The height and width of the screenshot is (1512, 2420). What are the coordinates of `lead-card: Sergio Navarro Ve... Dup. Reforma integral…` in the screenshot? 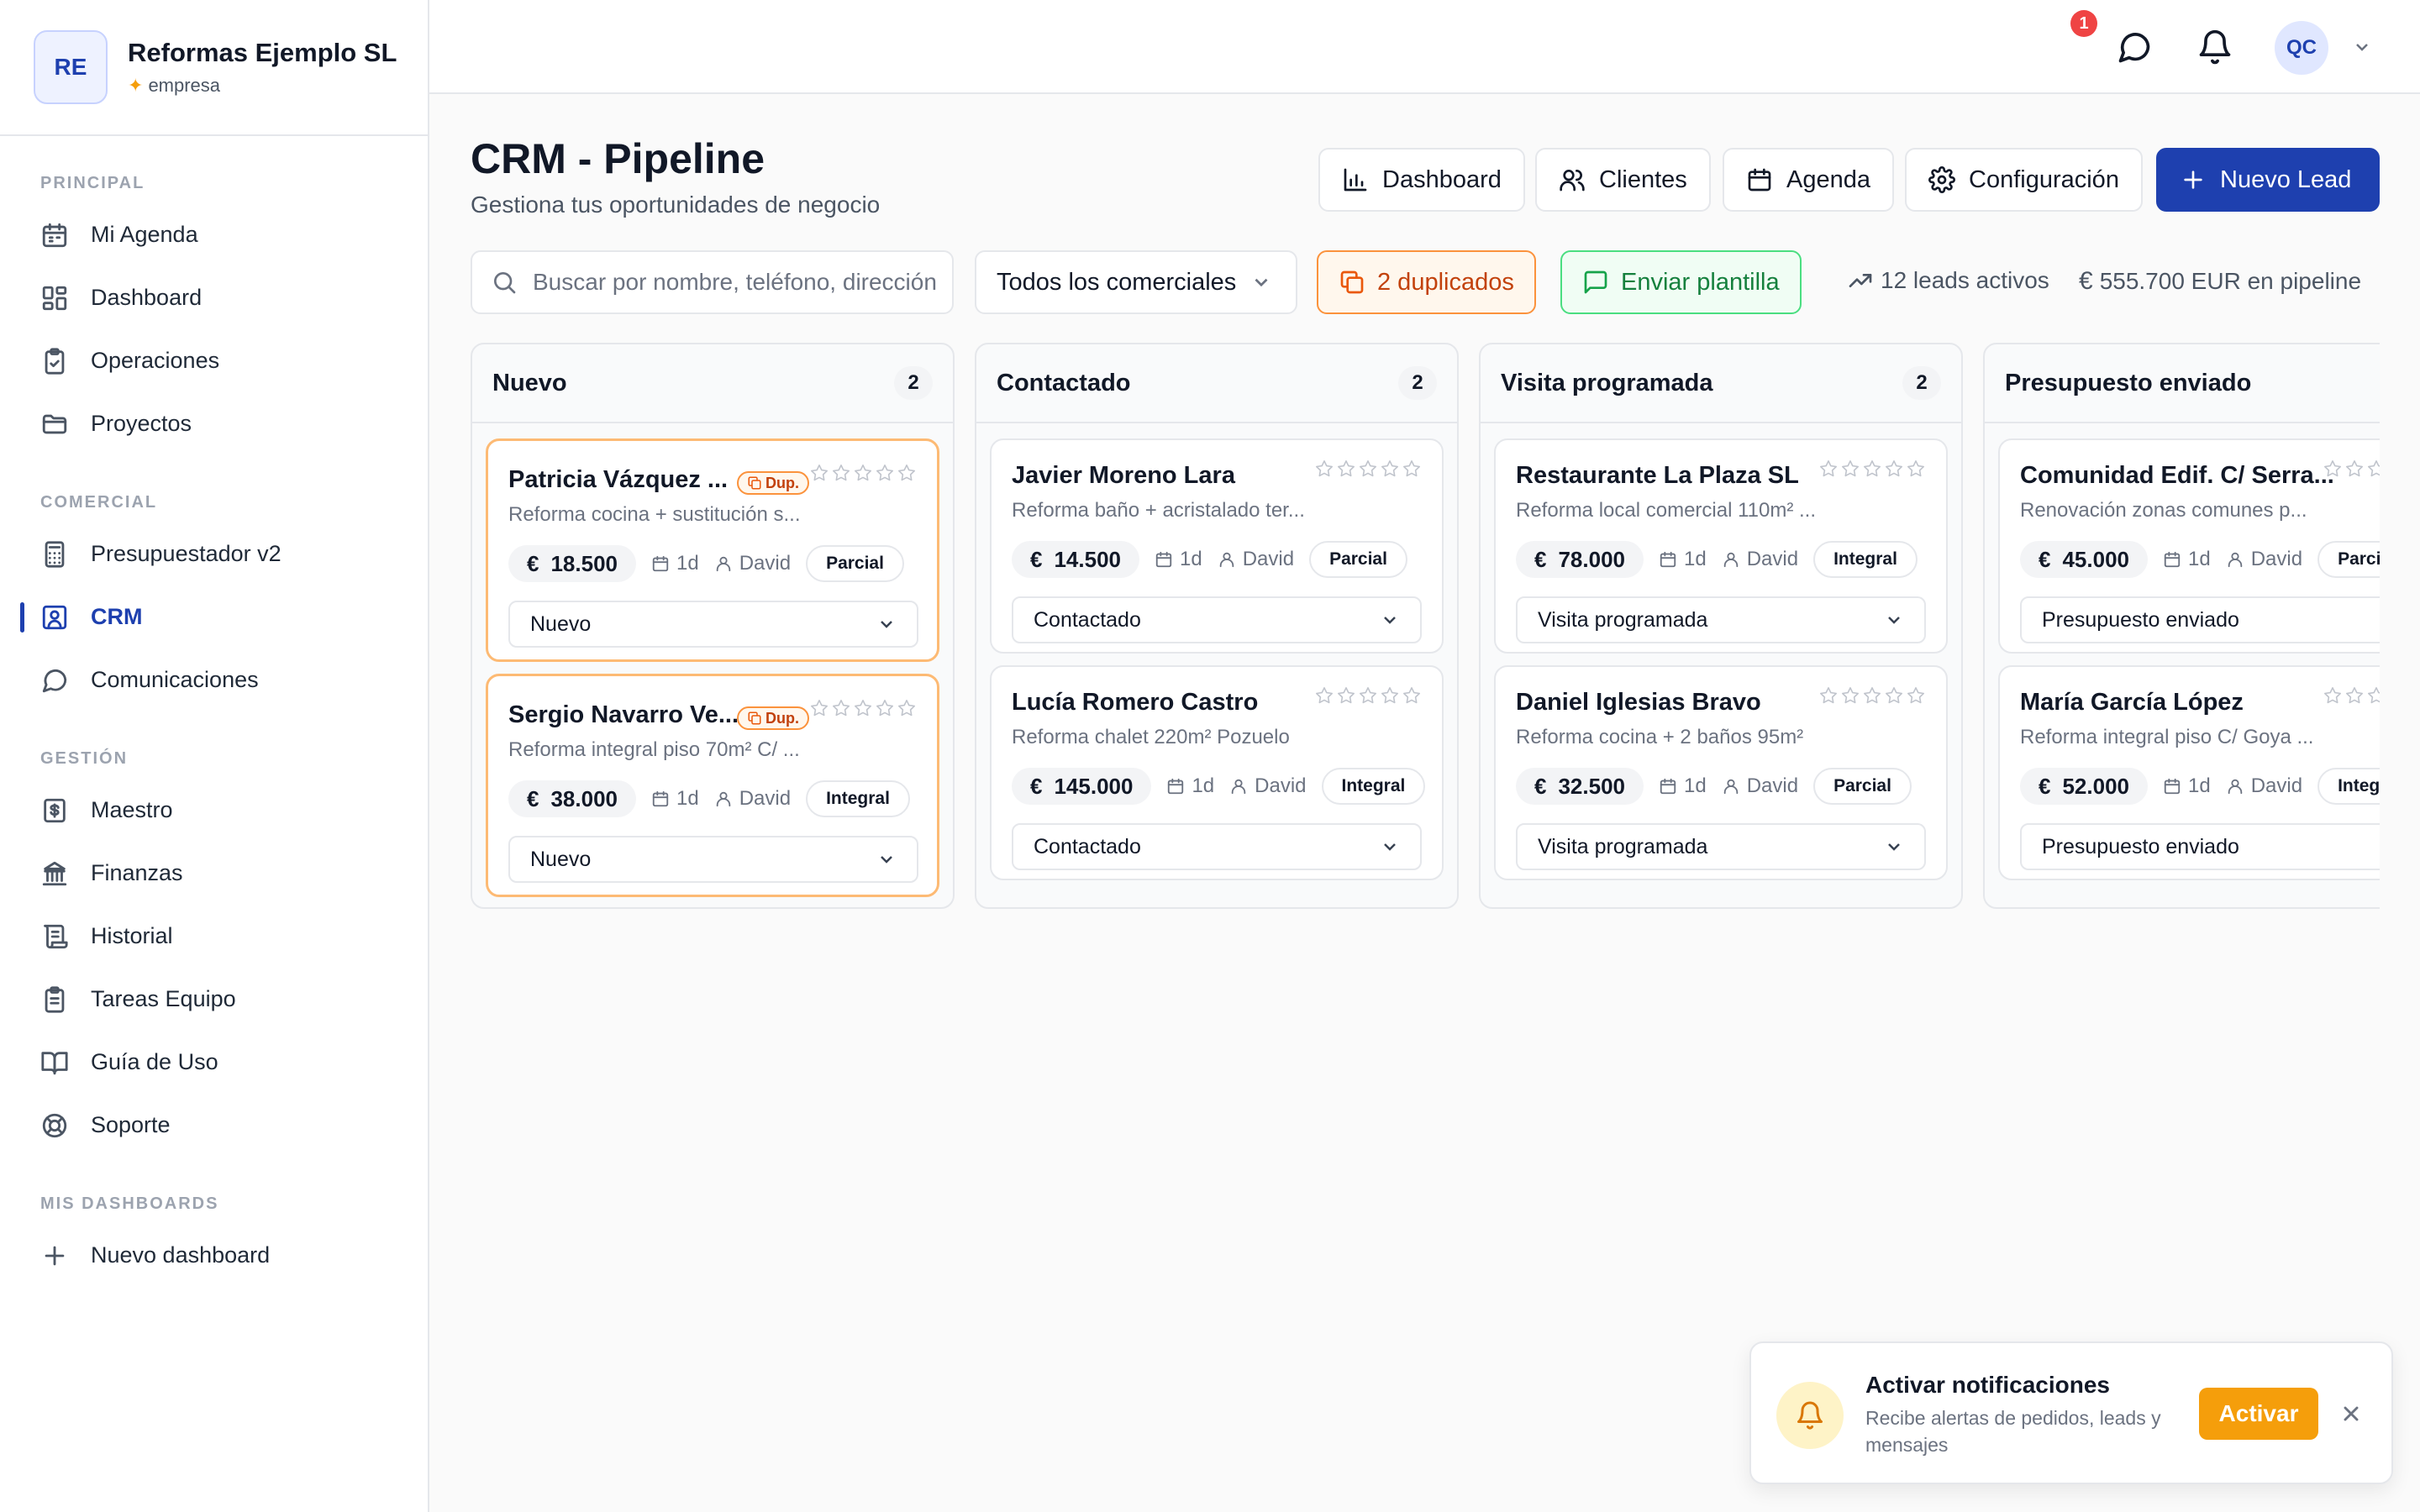 It's located at (712, 785).